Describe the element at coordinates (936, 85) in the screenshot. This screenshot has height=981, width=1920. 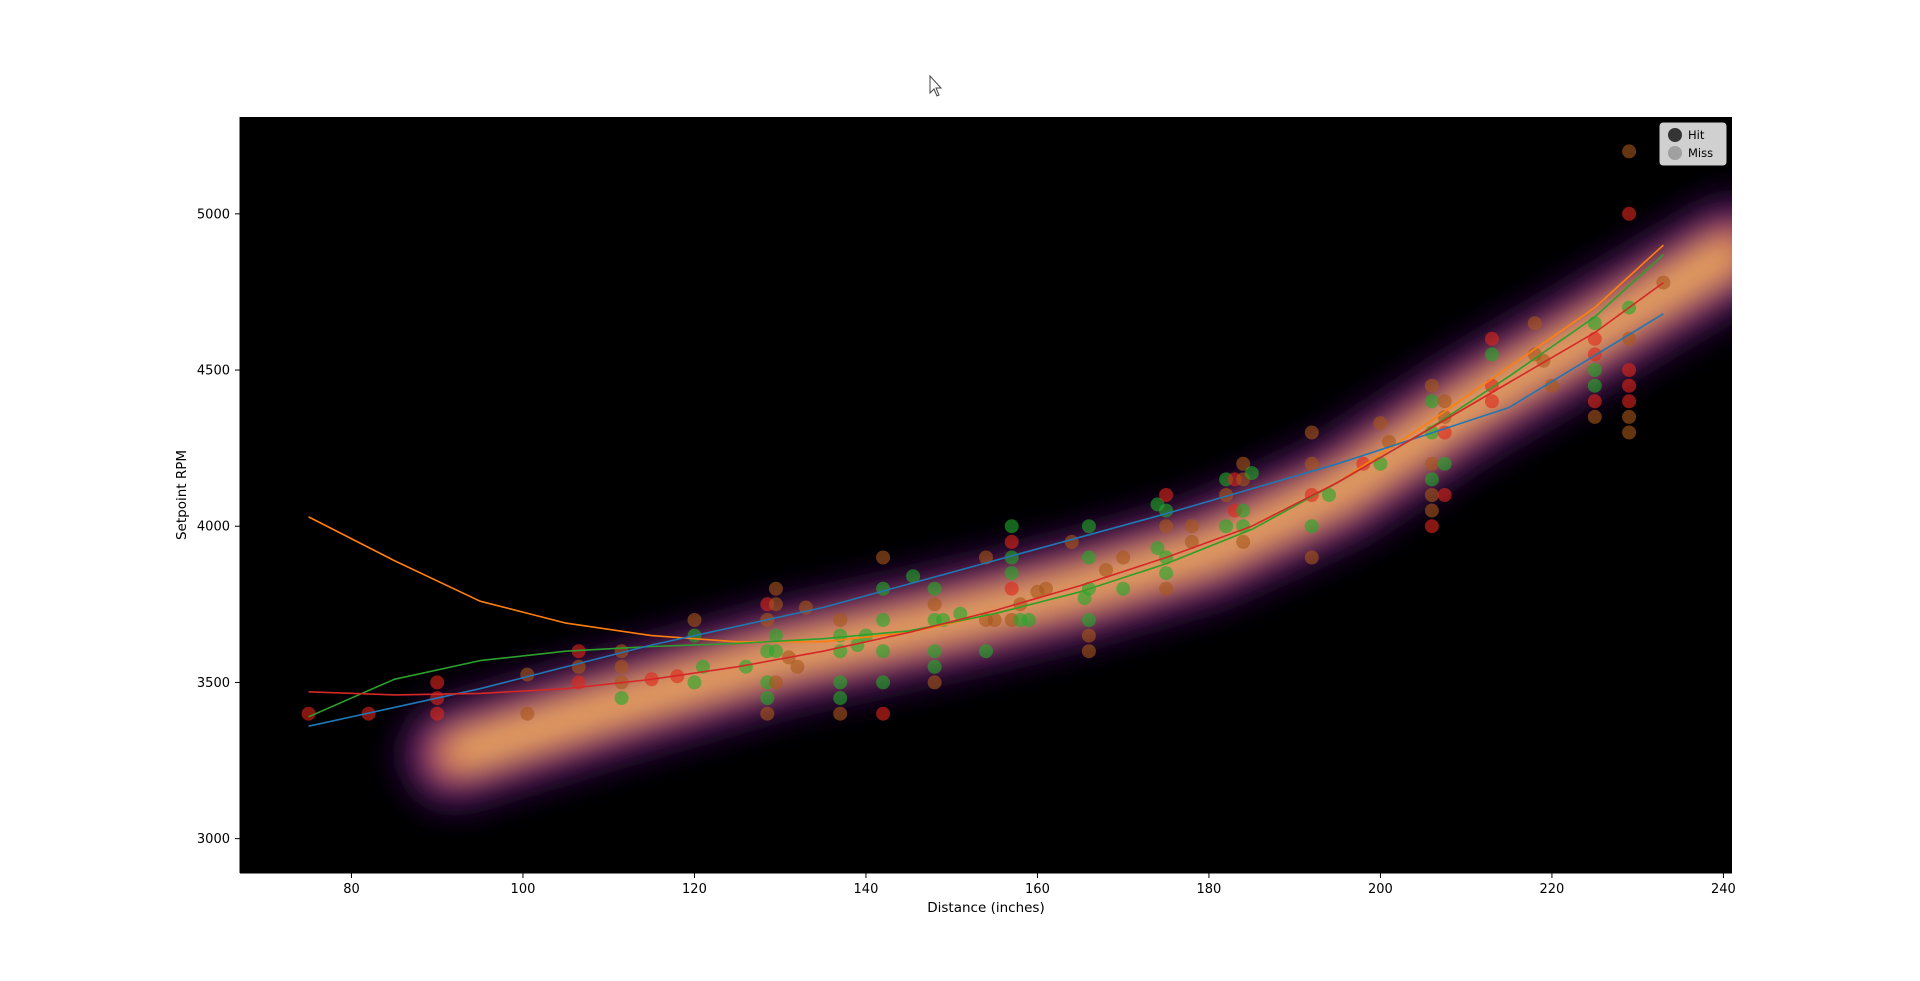
I see `mouse-cursor-icon` at that location.